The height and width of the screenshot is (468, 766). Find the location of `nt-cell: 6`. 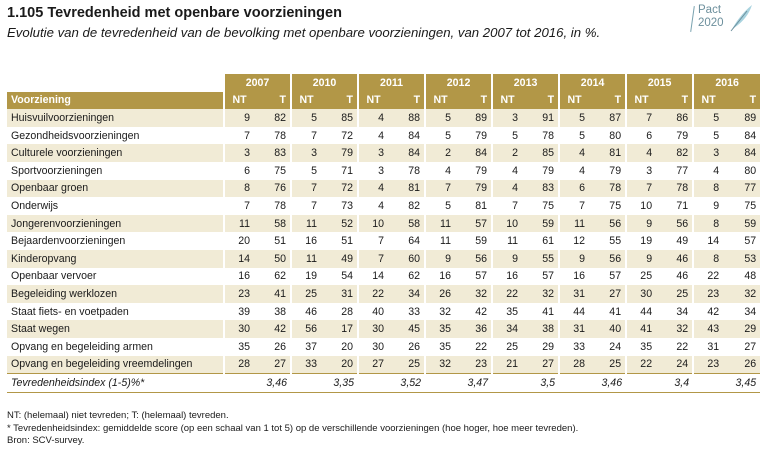

nt-cell: 6 is located at coordinates (574, 188).